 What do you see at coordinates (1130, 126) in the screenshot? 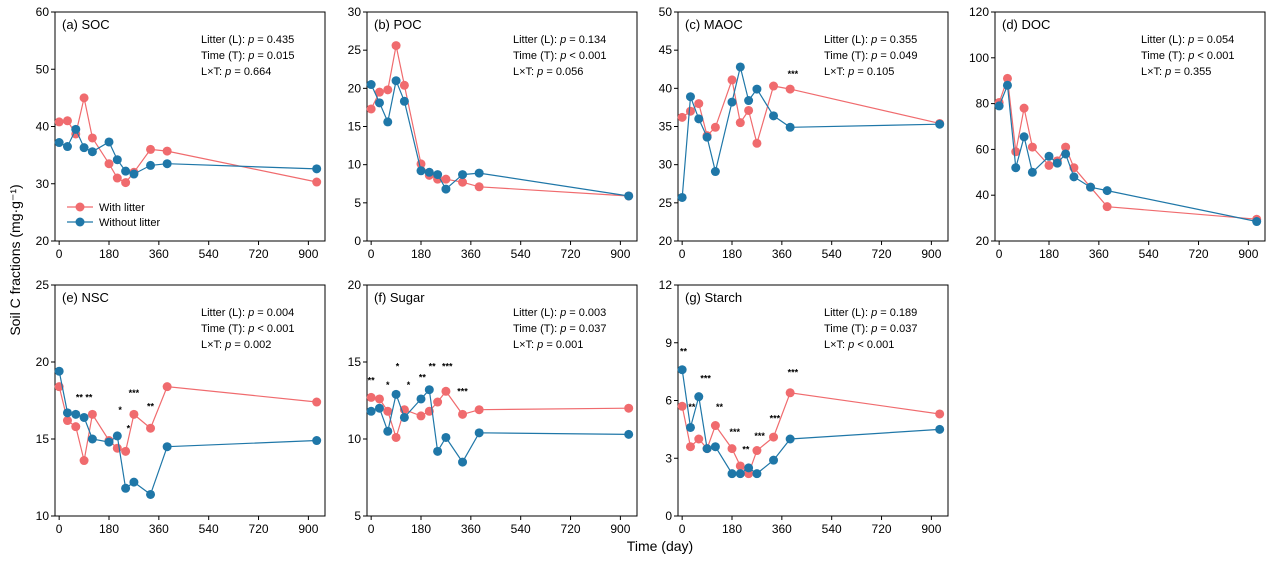
I see `panel-3-frame` at bounding box center [1130, 126].